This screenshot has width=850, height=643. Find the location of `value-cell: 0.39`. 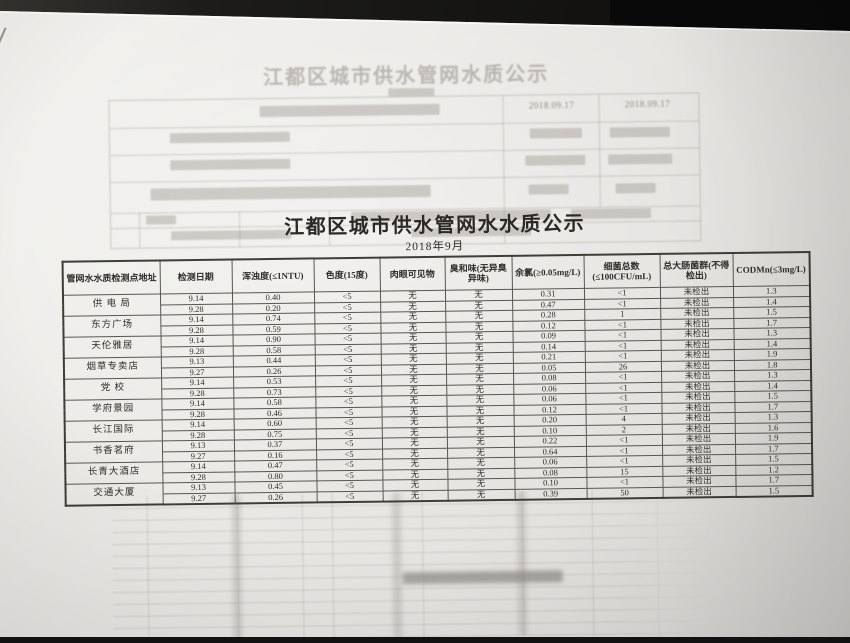

value-cell: 0.39 is located at coordinates (550, 493).